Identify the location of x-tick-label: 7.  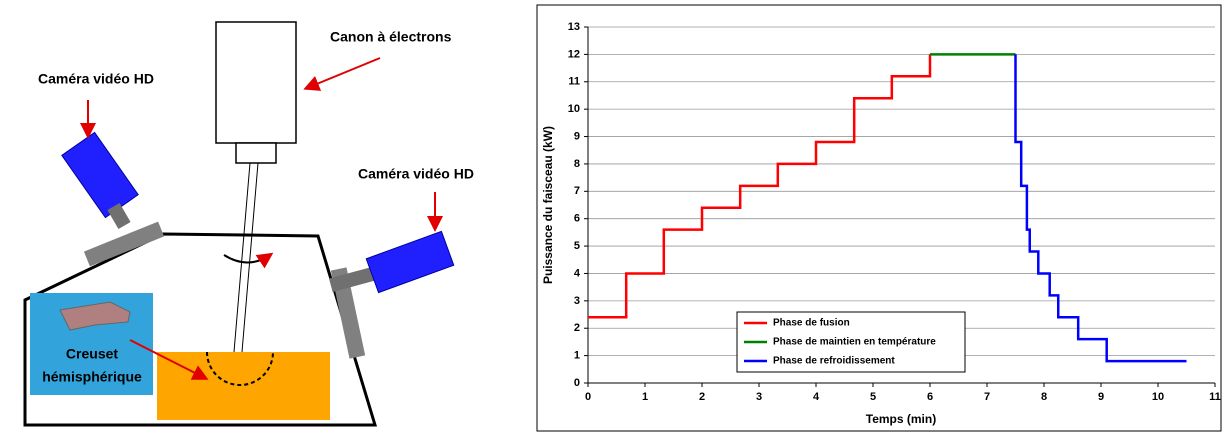
(987, 397).